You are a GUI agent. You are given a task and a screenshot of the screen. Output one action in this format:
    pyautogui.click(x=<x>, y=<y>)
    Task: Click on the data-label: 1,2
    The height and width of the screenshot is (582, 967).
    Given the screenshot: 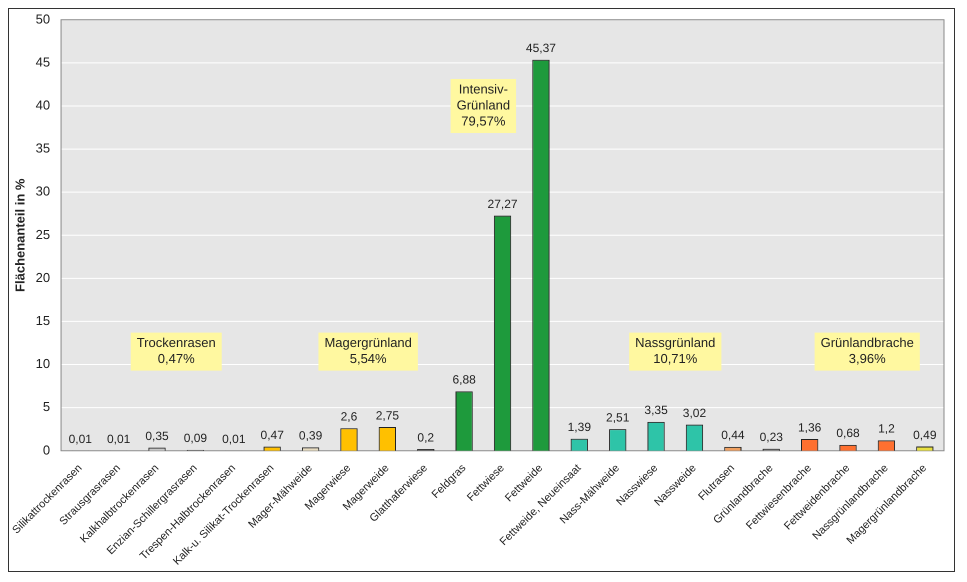 What is the action you would take?
    pyautogui.click(x=887, y=429)
    